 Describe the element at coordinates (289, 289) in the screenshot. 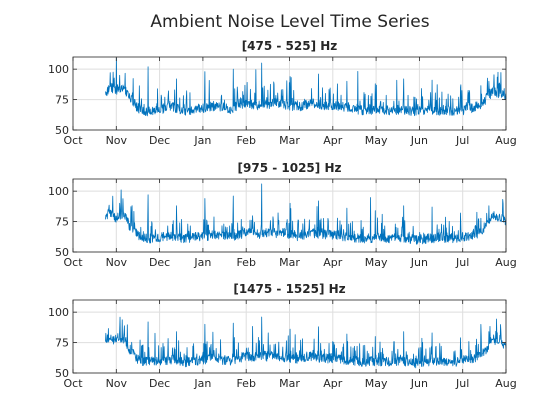

I see `panel-title: [1475 - 1525] Hz` at that location.